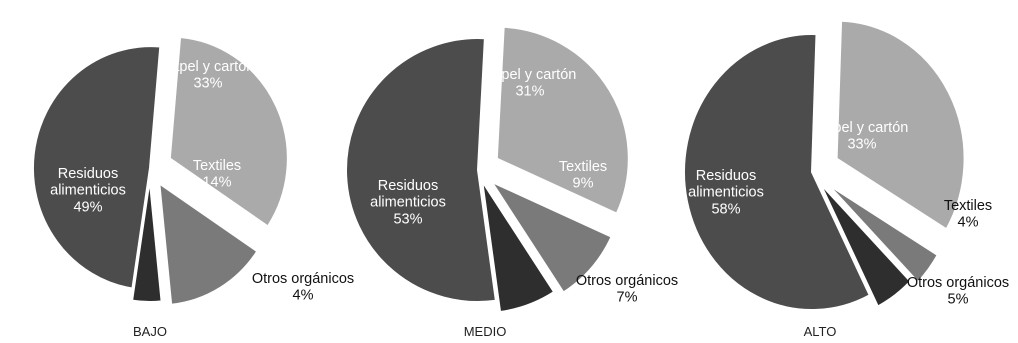  Describe the element at coordinates (530, 83) in the screenshot. I see `slice-label-papel-y-cart-n: Papel y cartón 31%` at that location.